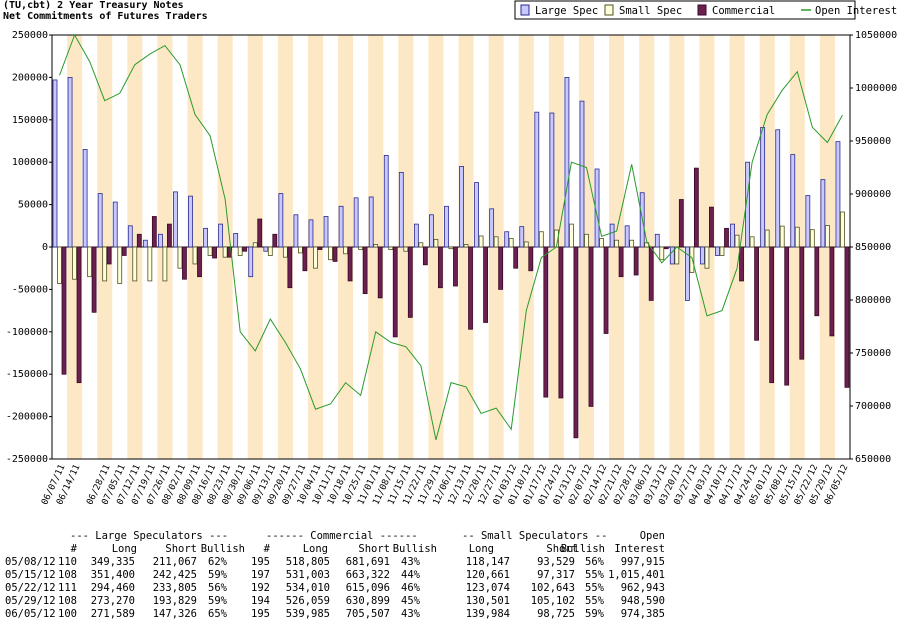 The height and width of the screenshot is (620, 898). What do you see at coordinates (27, 459) in the screenshot?
I see `y-tick-label: -250000` at bounding box center [27, 459].